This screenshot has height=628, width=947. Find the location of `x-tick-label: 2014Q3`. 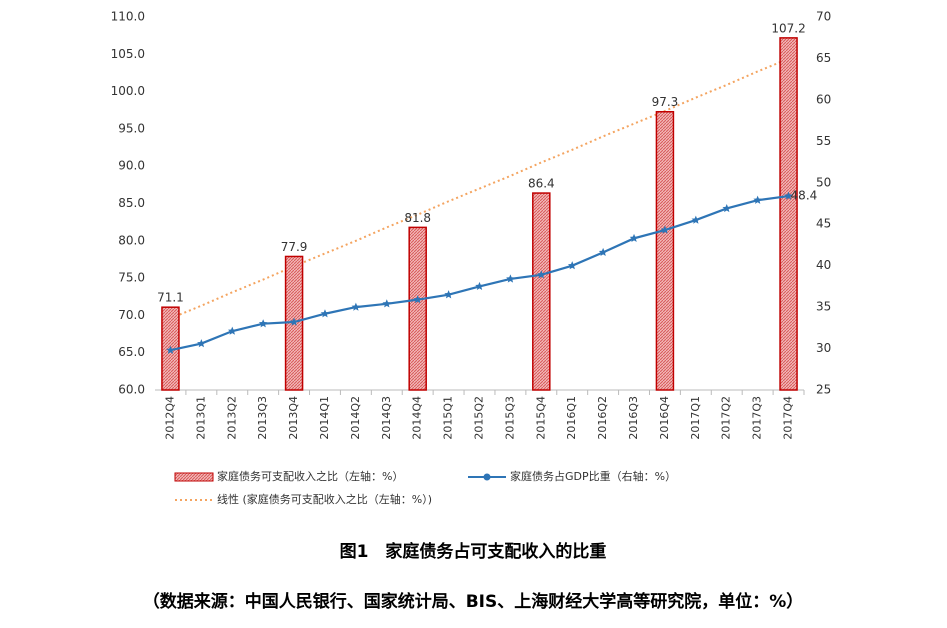

x-tick-label: 2014Q3 is located at coordinates (386, 418).